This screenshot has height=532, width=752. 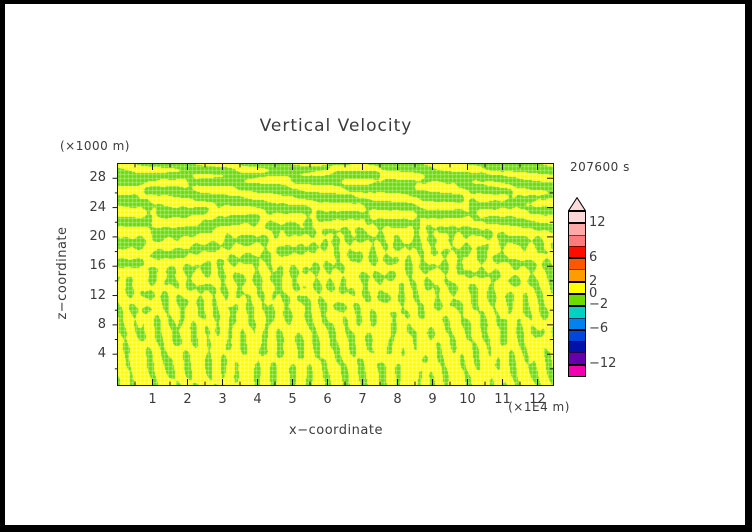 I want to click on colorbar-band--6-to--4, so click(x=577, y=323).